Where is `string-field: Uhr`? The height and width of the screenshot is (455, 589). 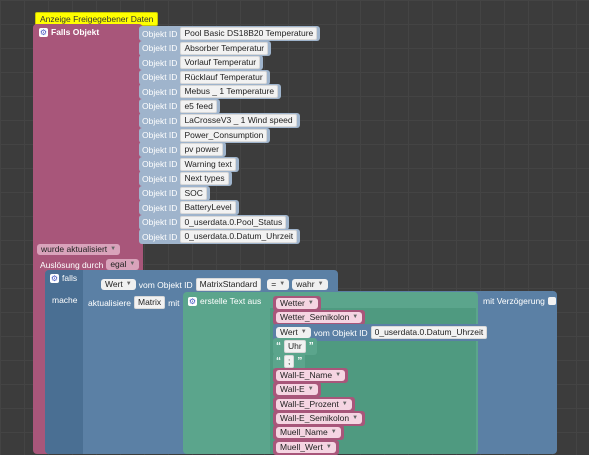
string-field: Uhr is located at coordinates (295, 346).